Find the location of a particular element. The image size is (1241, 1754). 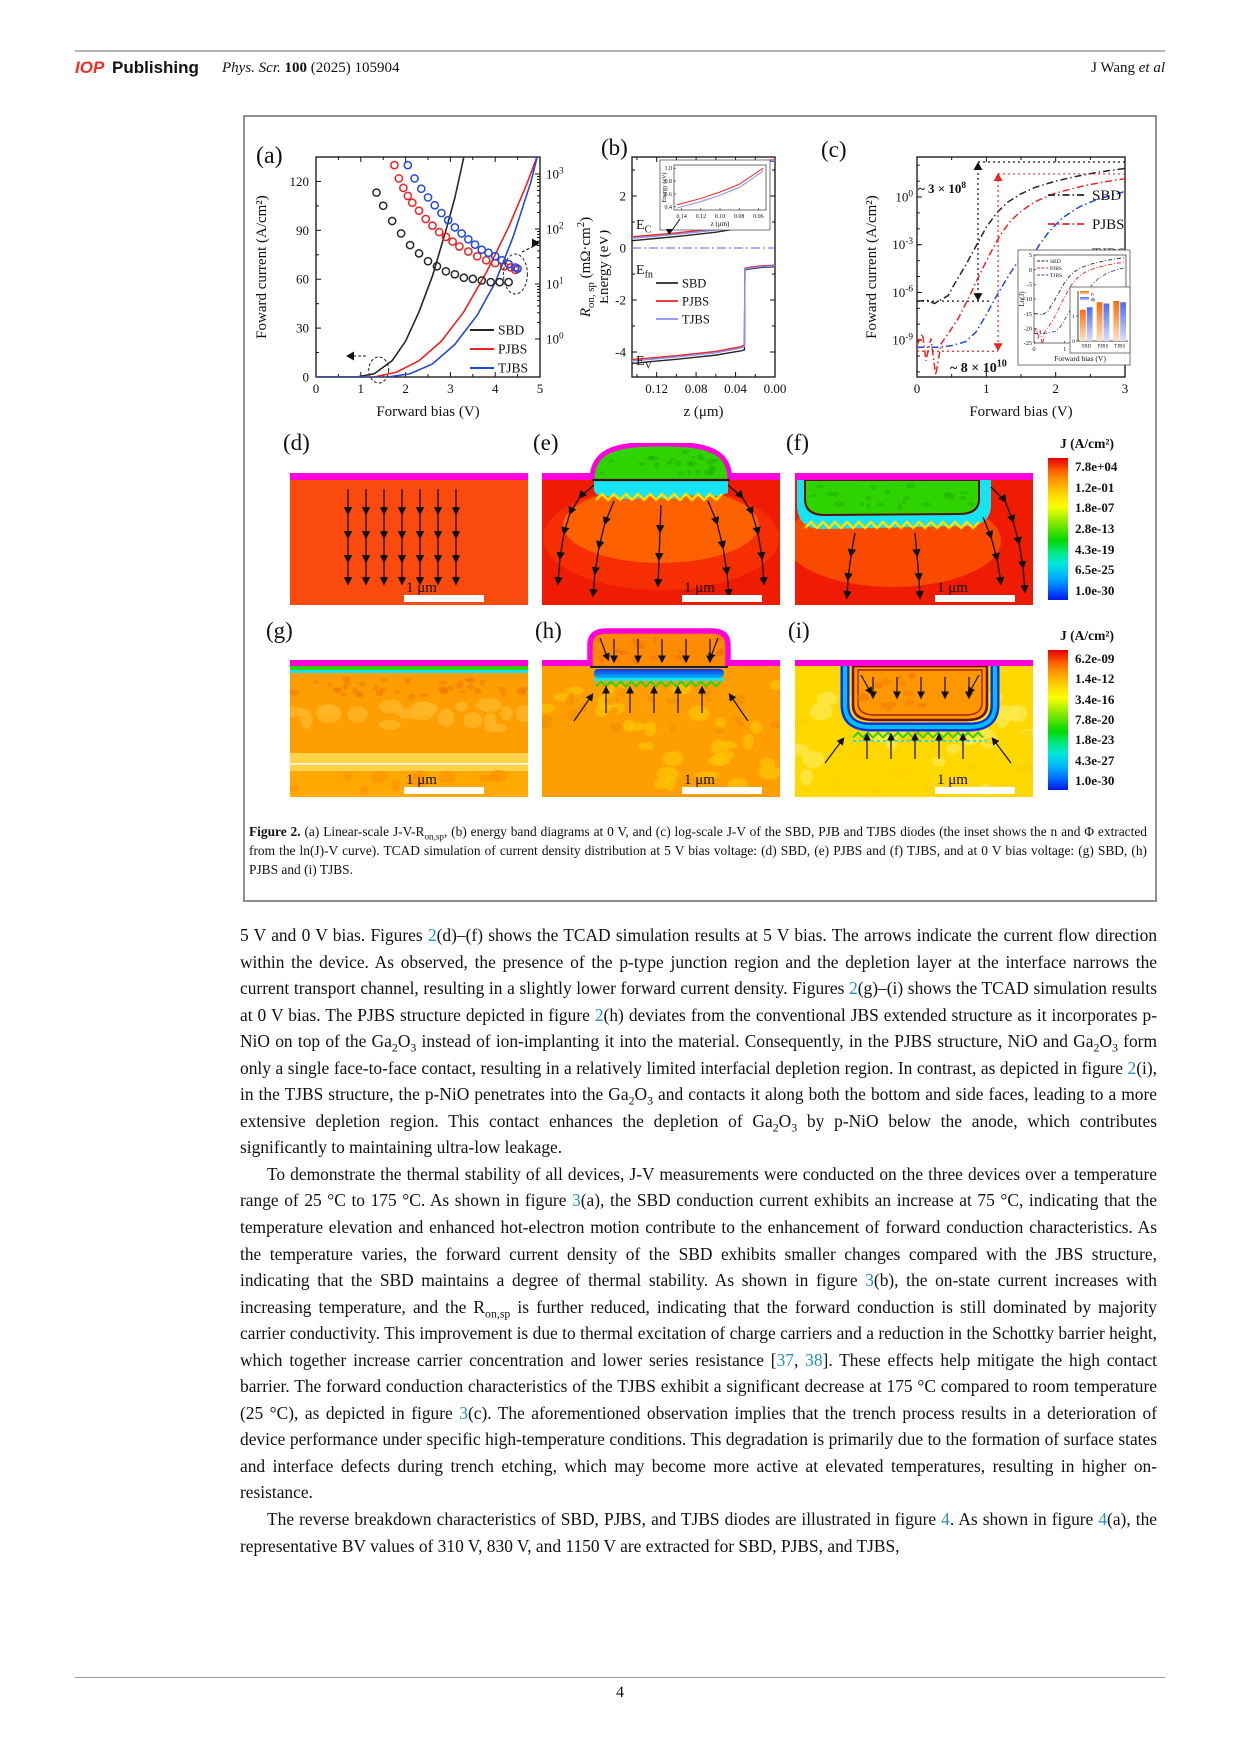

colorbar-tick-label: 6.5e-25 is located at coordinates (1095, 570).